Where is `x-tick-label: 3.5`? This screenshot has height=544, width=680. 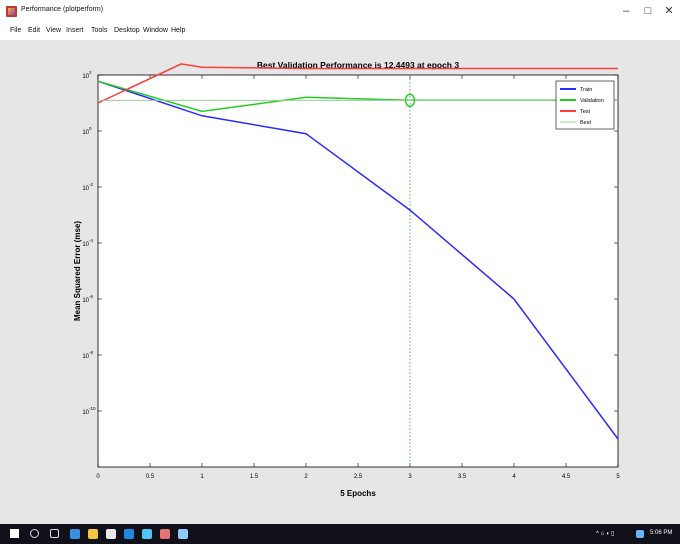 x-tick-label: 3.5 is located at coordinates (462, 477).